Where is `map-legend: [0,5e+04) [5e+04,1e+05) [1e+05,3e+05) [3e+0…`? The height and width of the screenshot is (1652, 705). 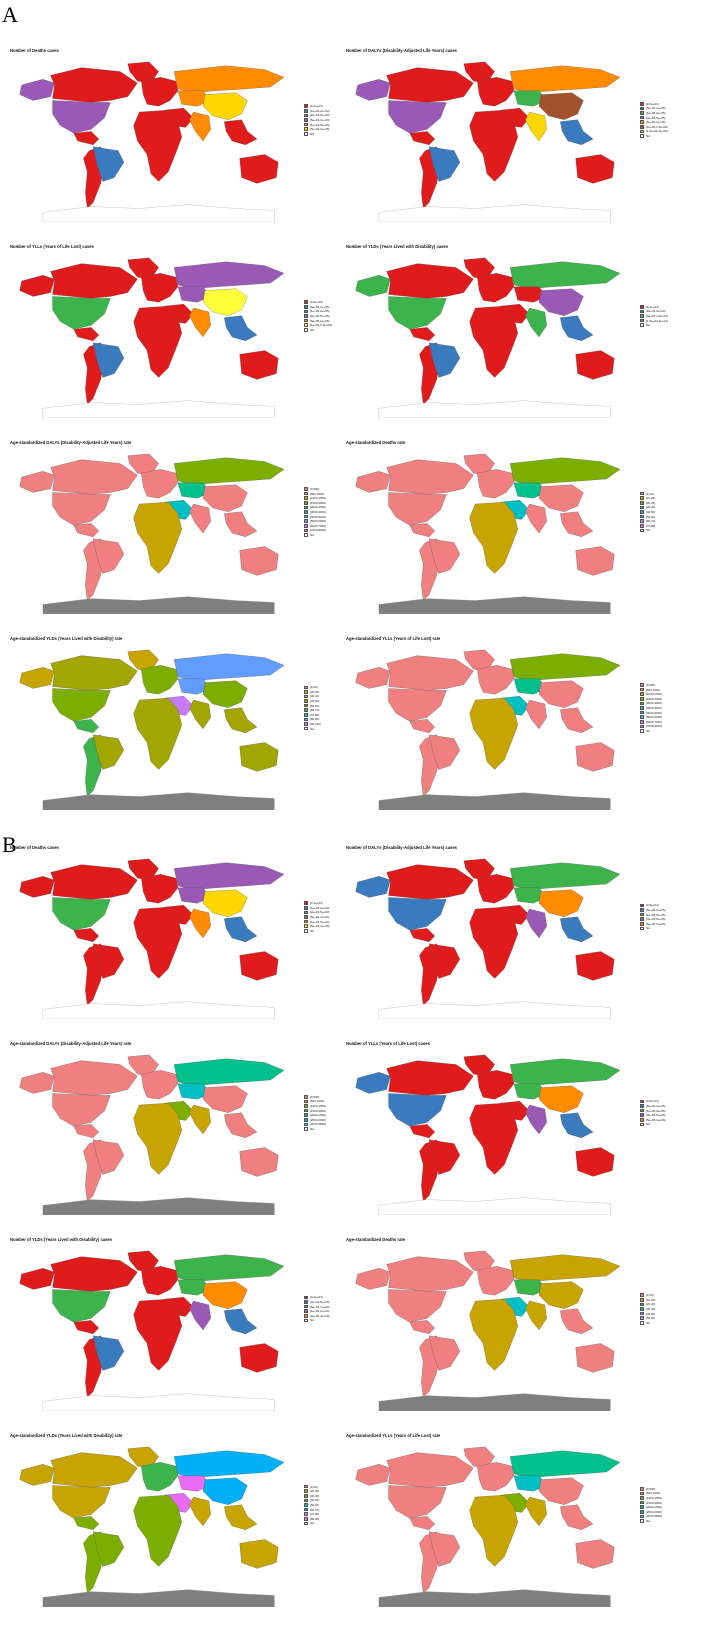
map-legend: [0,5e+04) [5e+04,1e+05) [1e+05,3e+05) [3e+0… is located at coordinates (653, 1113).